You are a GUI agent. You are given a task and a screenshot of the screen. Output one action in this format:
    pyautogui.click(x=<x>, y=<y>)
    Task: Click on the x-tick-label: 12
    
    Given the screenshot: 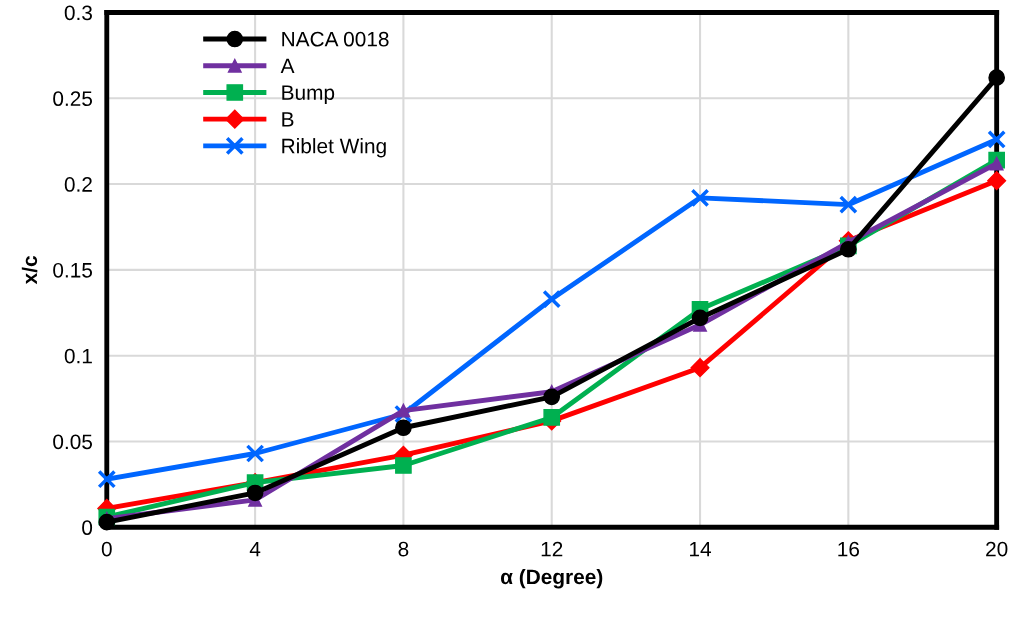 What is the action you would take?
    pyautogui.click(x=552, y=549)
    